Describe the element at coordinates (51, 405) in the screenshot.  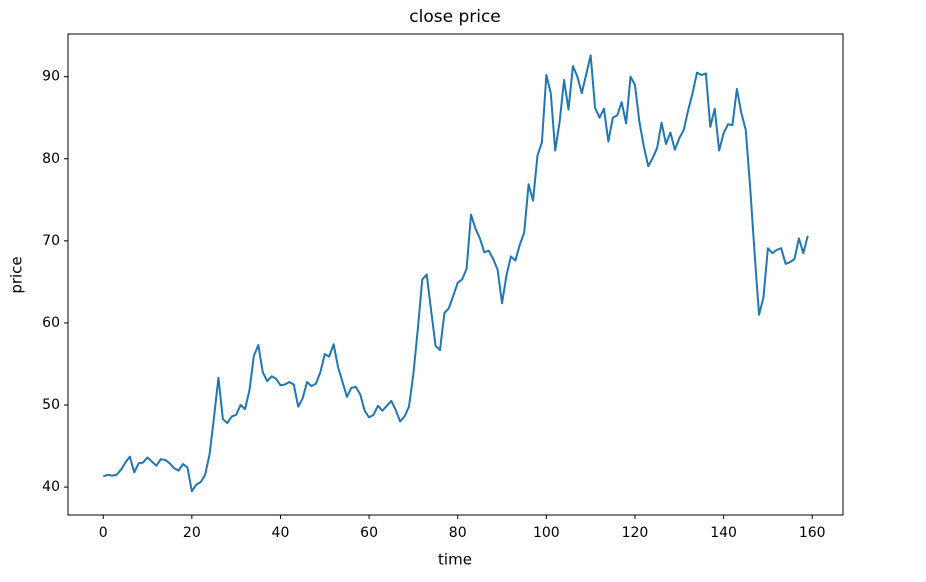
I see `y-tick-label: 50` at that location.